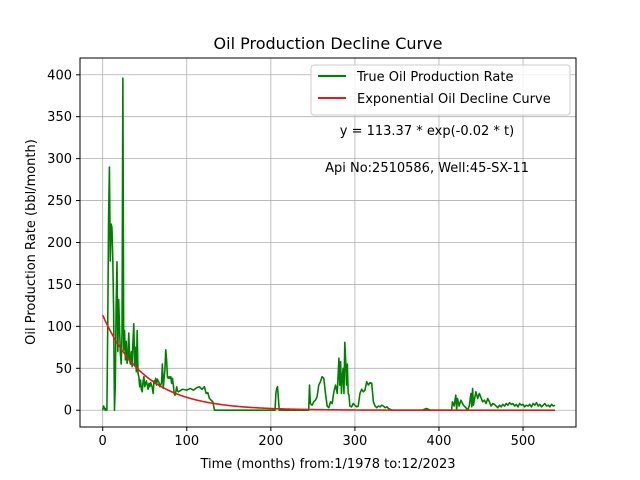  I want to click on y-tick-label: 300, so click(59, 159).